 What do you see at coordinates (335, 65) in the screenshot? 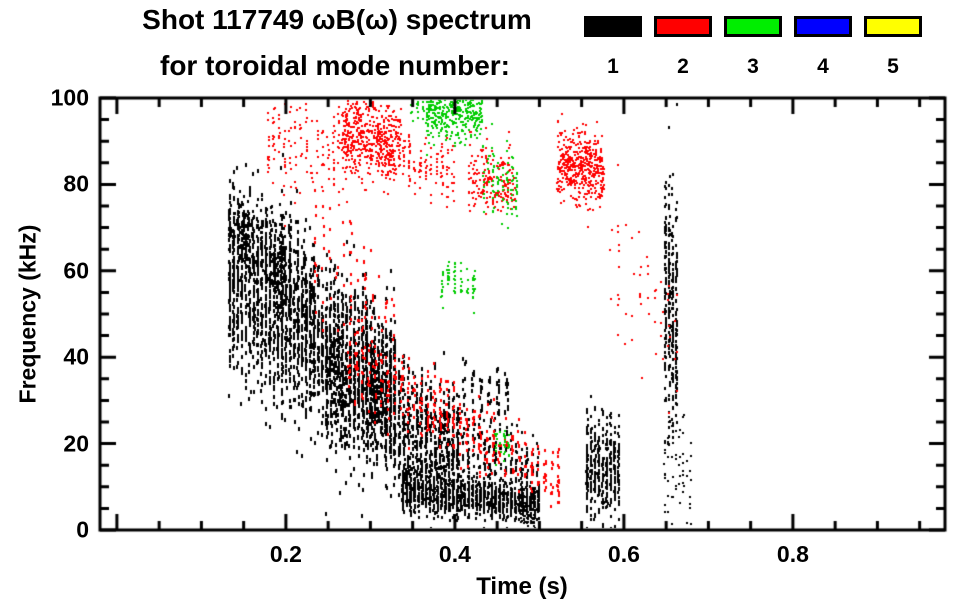
I see `chart-subtitle: for toroidal mode number:` at bounding box center [335, 65].